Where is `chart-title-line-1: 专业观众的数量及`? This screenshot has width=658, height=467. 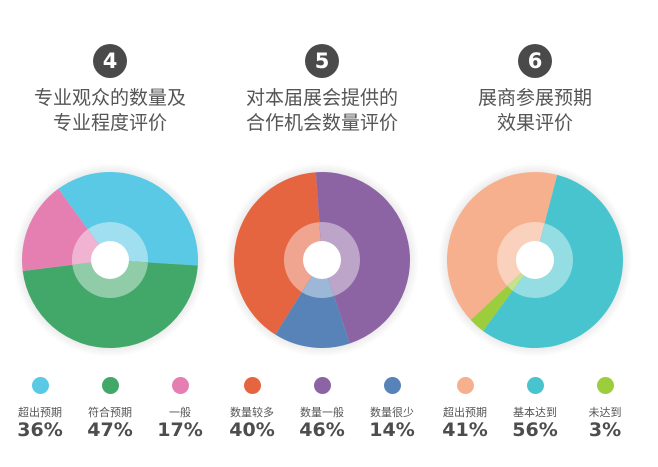
chart-title-line-1: 专业观众的数量及 is located at coordinates (109, 98).